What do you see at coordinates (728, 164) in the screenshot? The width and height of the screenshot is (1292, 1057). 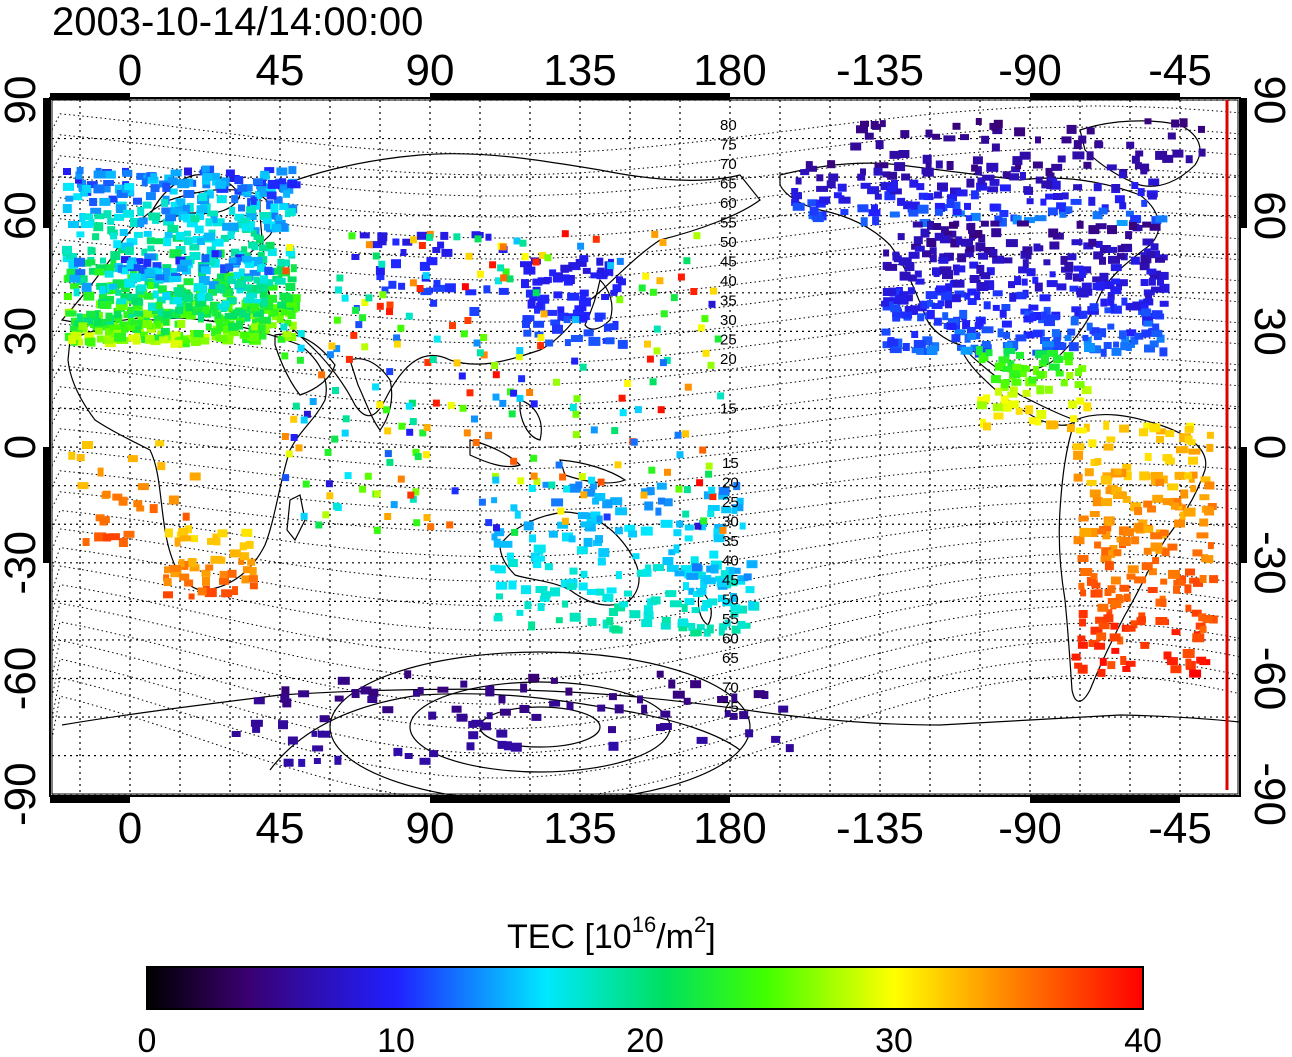 I see `contour-label-north: 70` at bounding box center [728, 164].